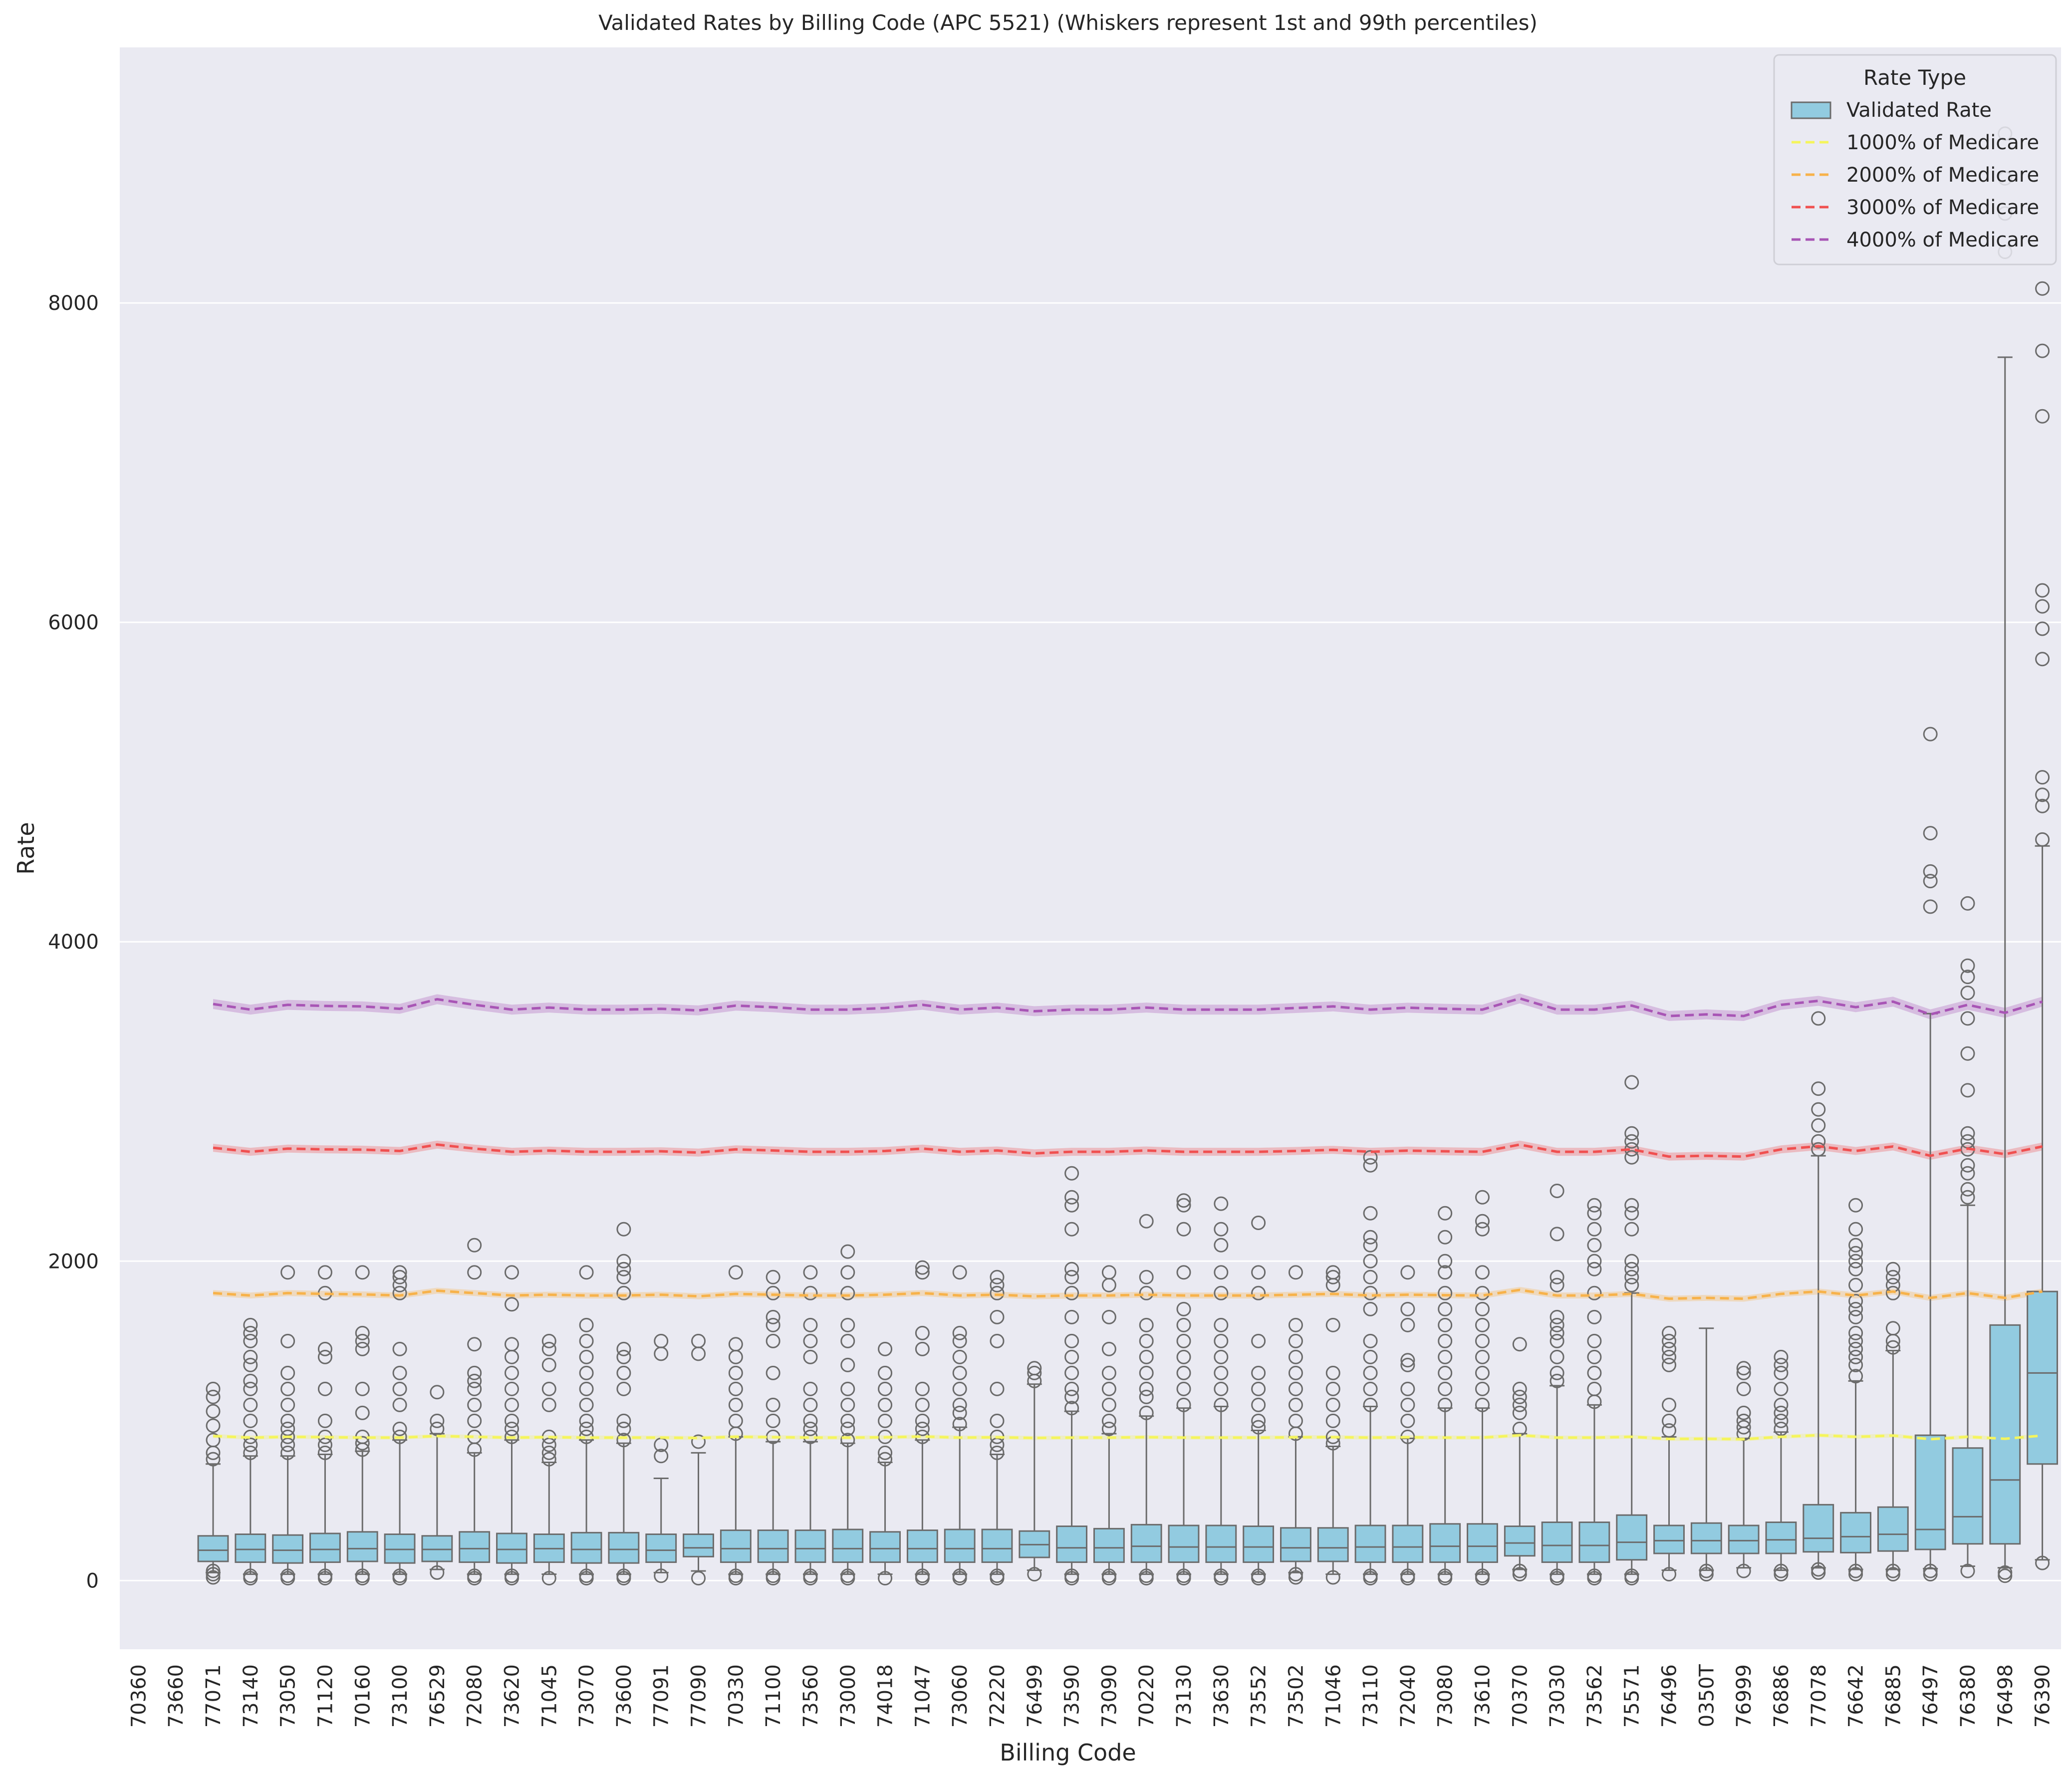 The height and width of the screenshot is (1776, 2072). What do you see at coordinates (737, 1696) in the screenshot?
I see `x-tick-label-70330: 70330` at bounding box center [737, 1696].